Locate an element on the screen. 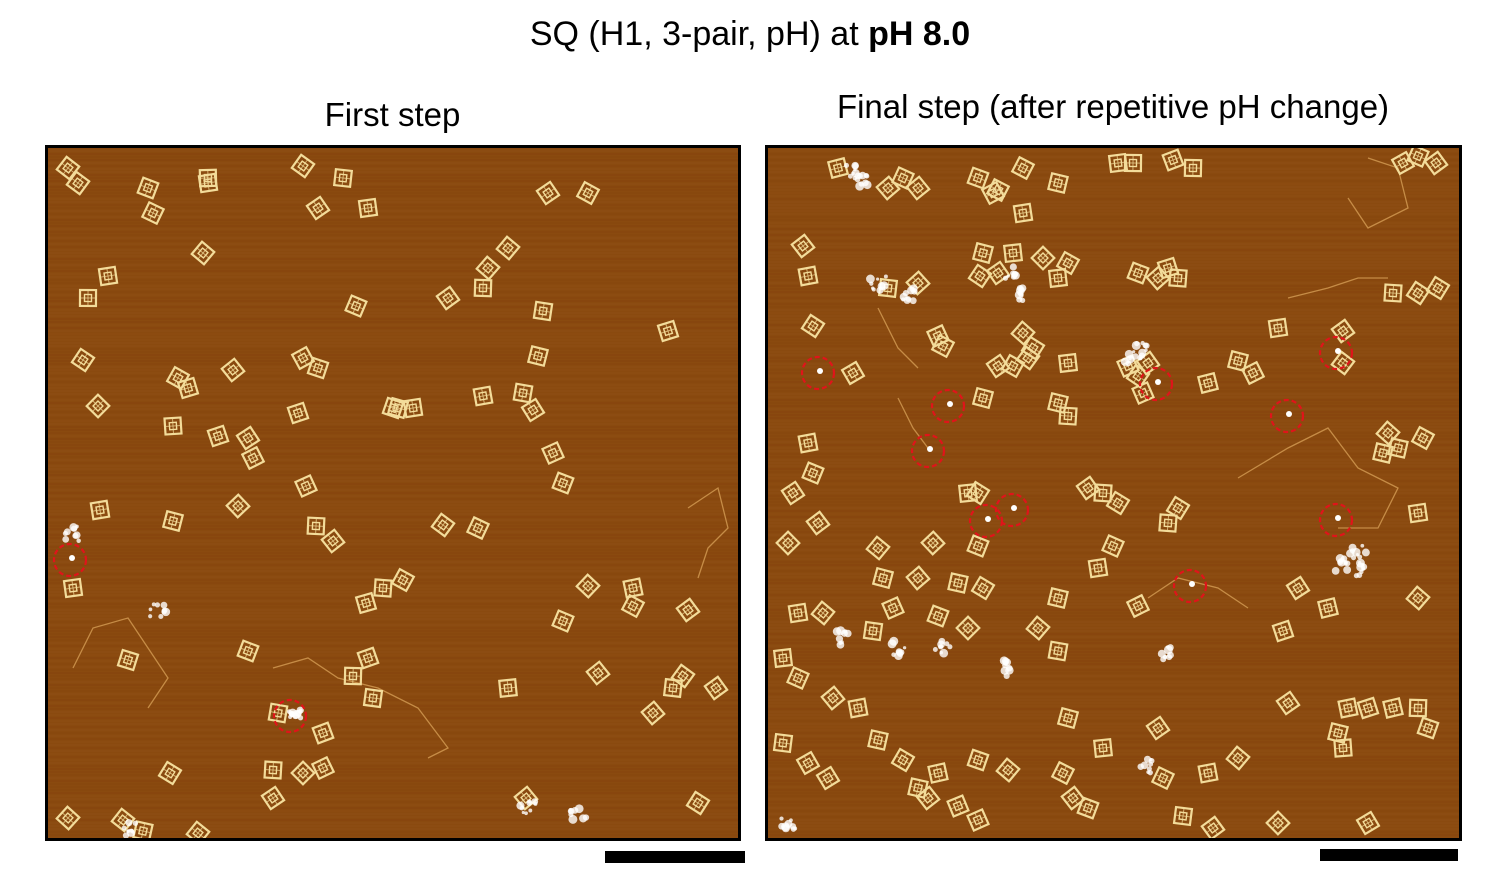  panel-label-first-step: First step is located at coordinates (392, 114).